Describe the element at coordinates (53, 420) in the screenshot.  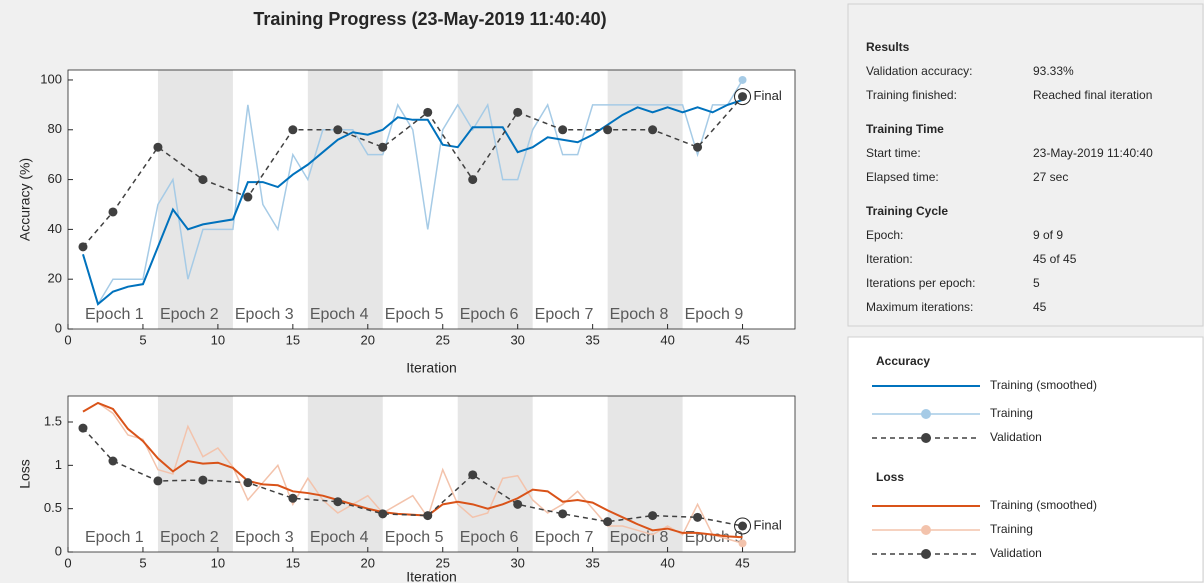
I see `y-tick-label: 1.5` at that location.